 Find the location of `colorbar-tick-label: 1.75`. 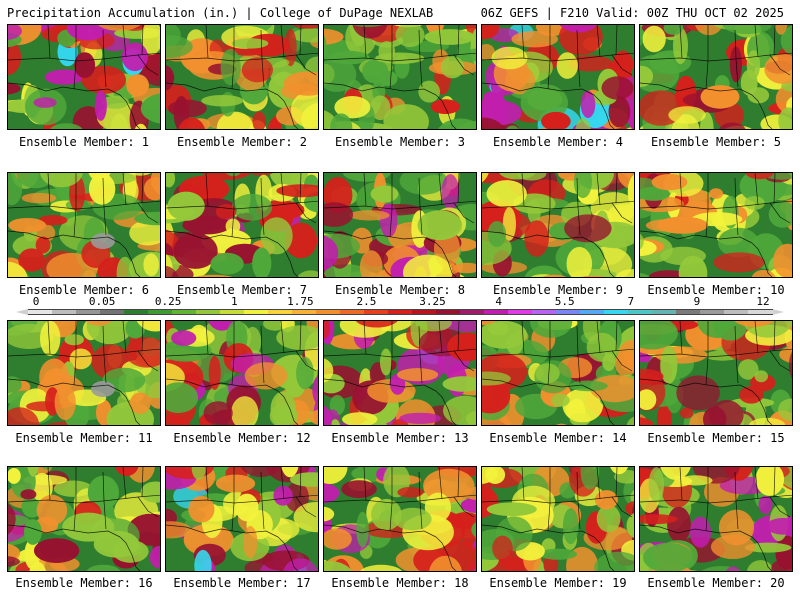

colorbar-tick-label: 1.75 is located at coordinates (300, 301).